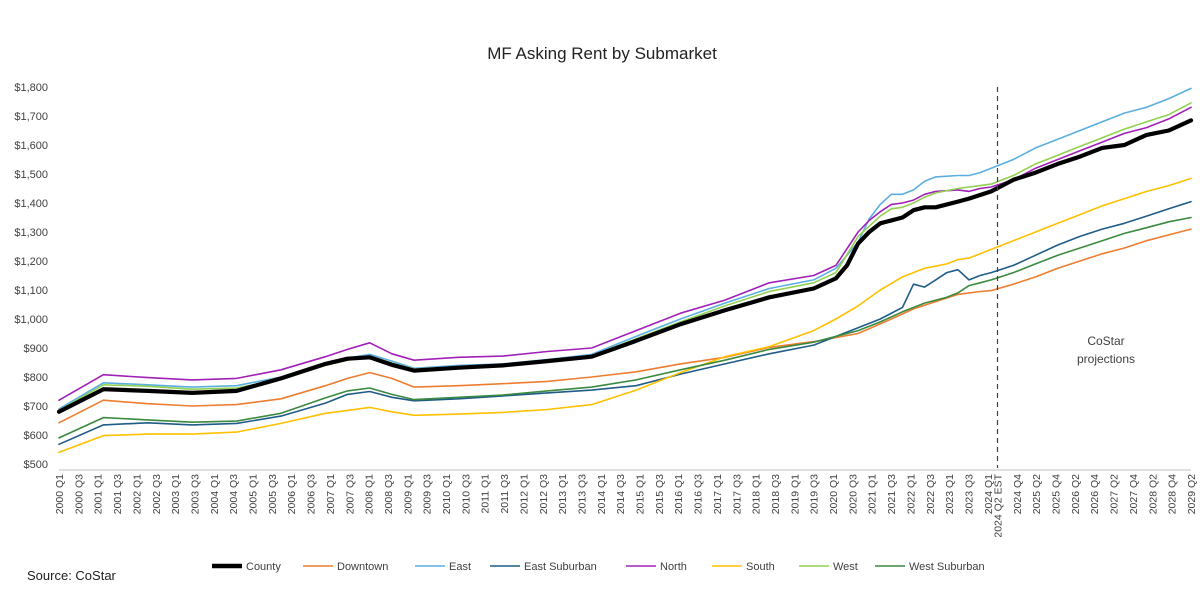 The width and height of the screenshot is (1200, 599). Describe the element at coordinates (1095, 494) in the screenshot. I see `x-tick-label: 2026 Q4` at that location.